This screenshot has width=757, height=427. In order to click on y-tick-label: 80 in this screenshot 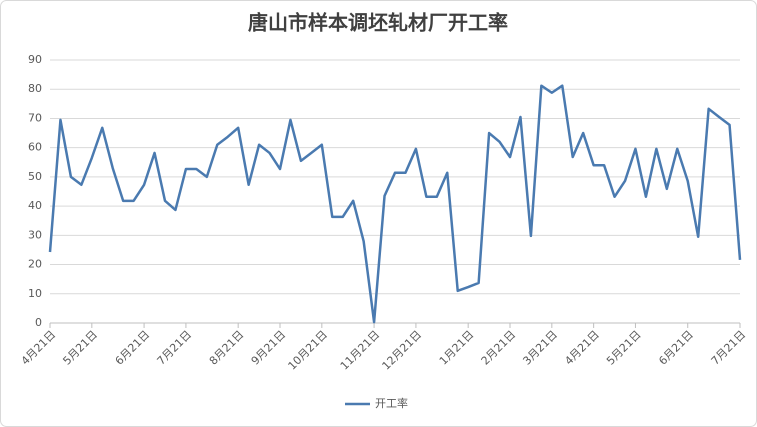, I will do `click(35, 88)`.